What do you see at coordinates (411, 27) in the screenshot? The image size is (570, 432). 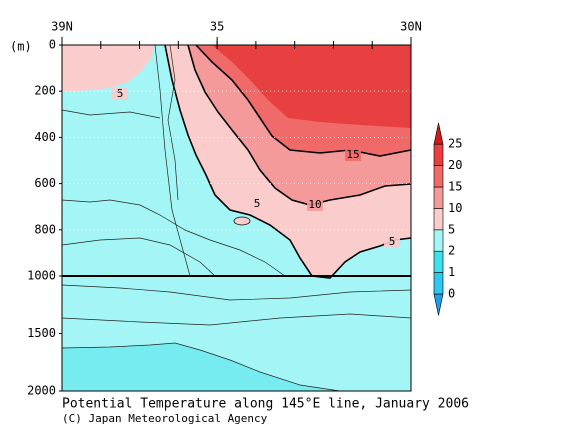 I see `x-tick-label: 30N` at bounding box center [411, 27].